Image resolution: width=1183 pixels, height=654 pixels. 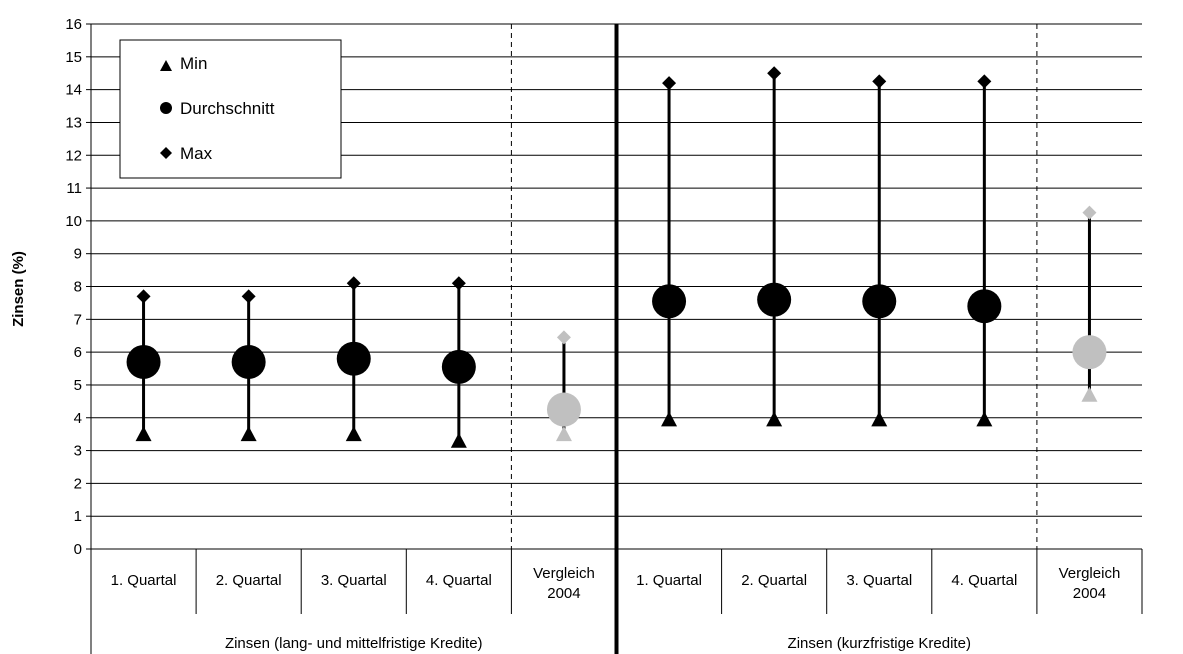 I want to click on legend-max-label: Max, so click(x=196, y=153).